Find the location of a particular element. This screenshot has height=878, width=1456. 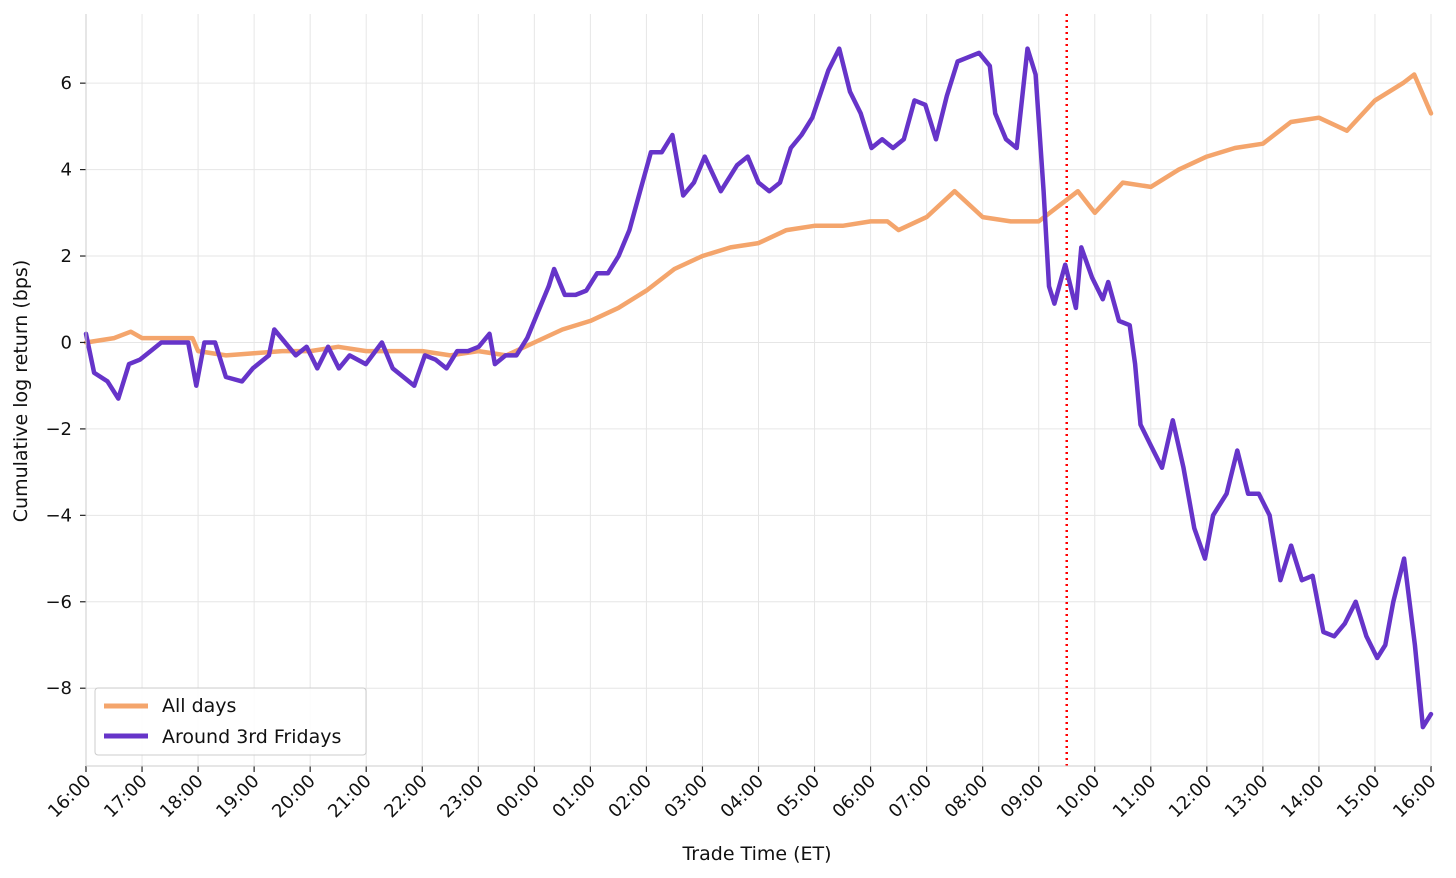

x-tick-label: 03:00 is located at coordinates (686, 797).